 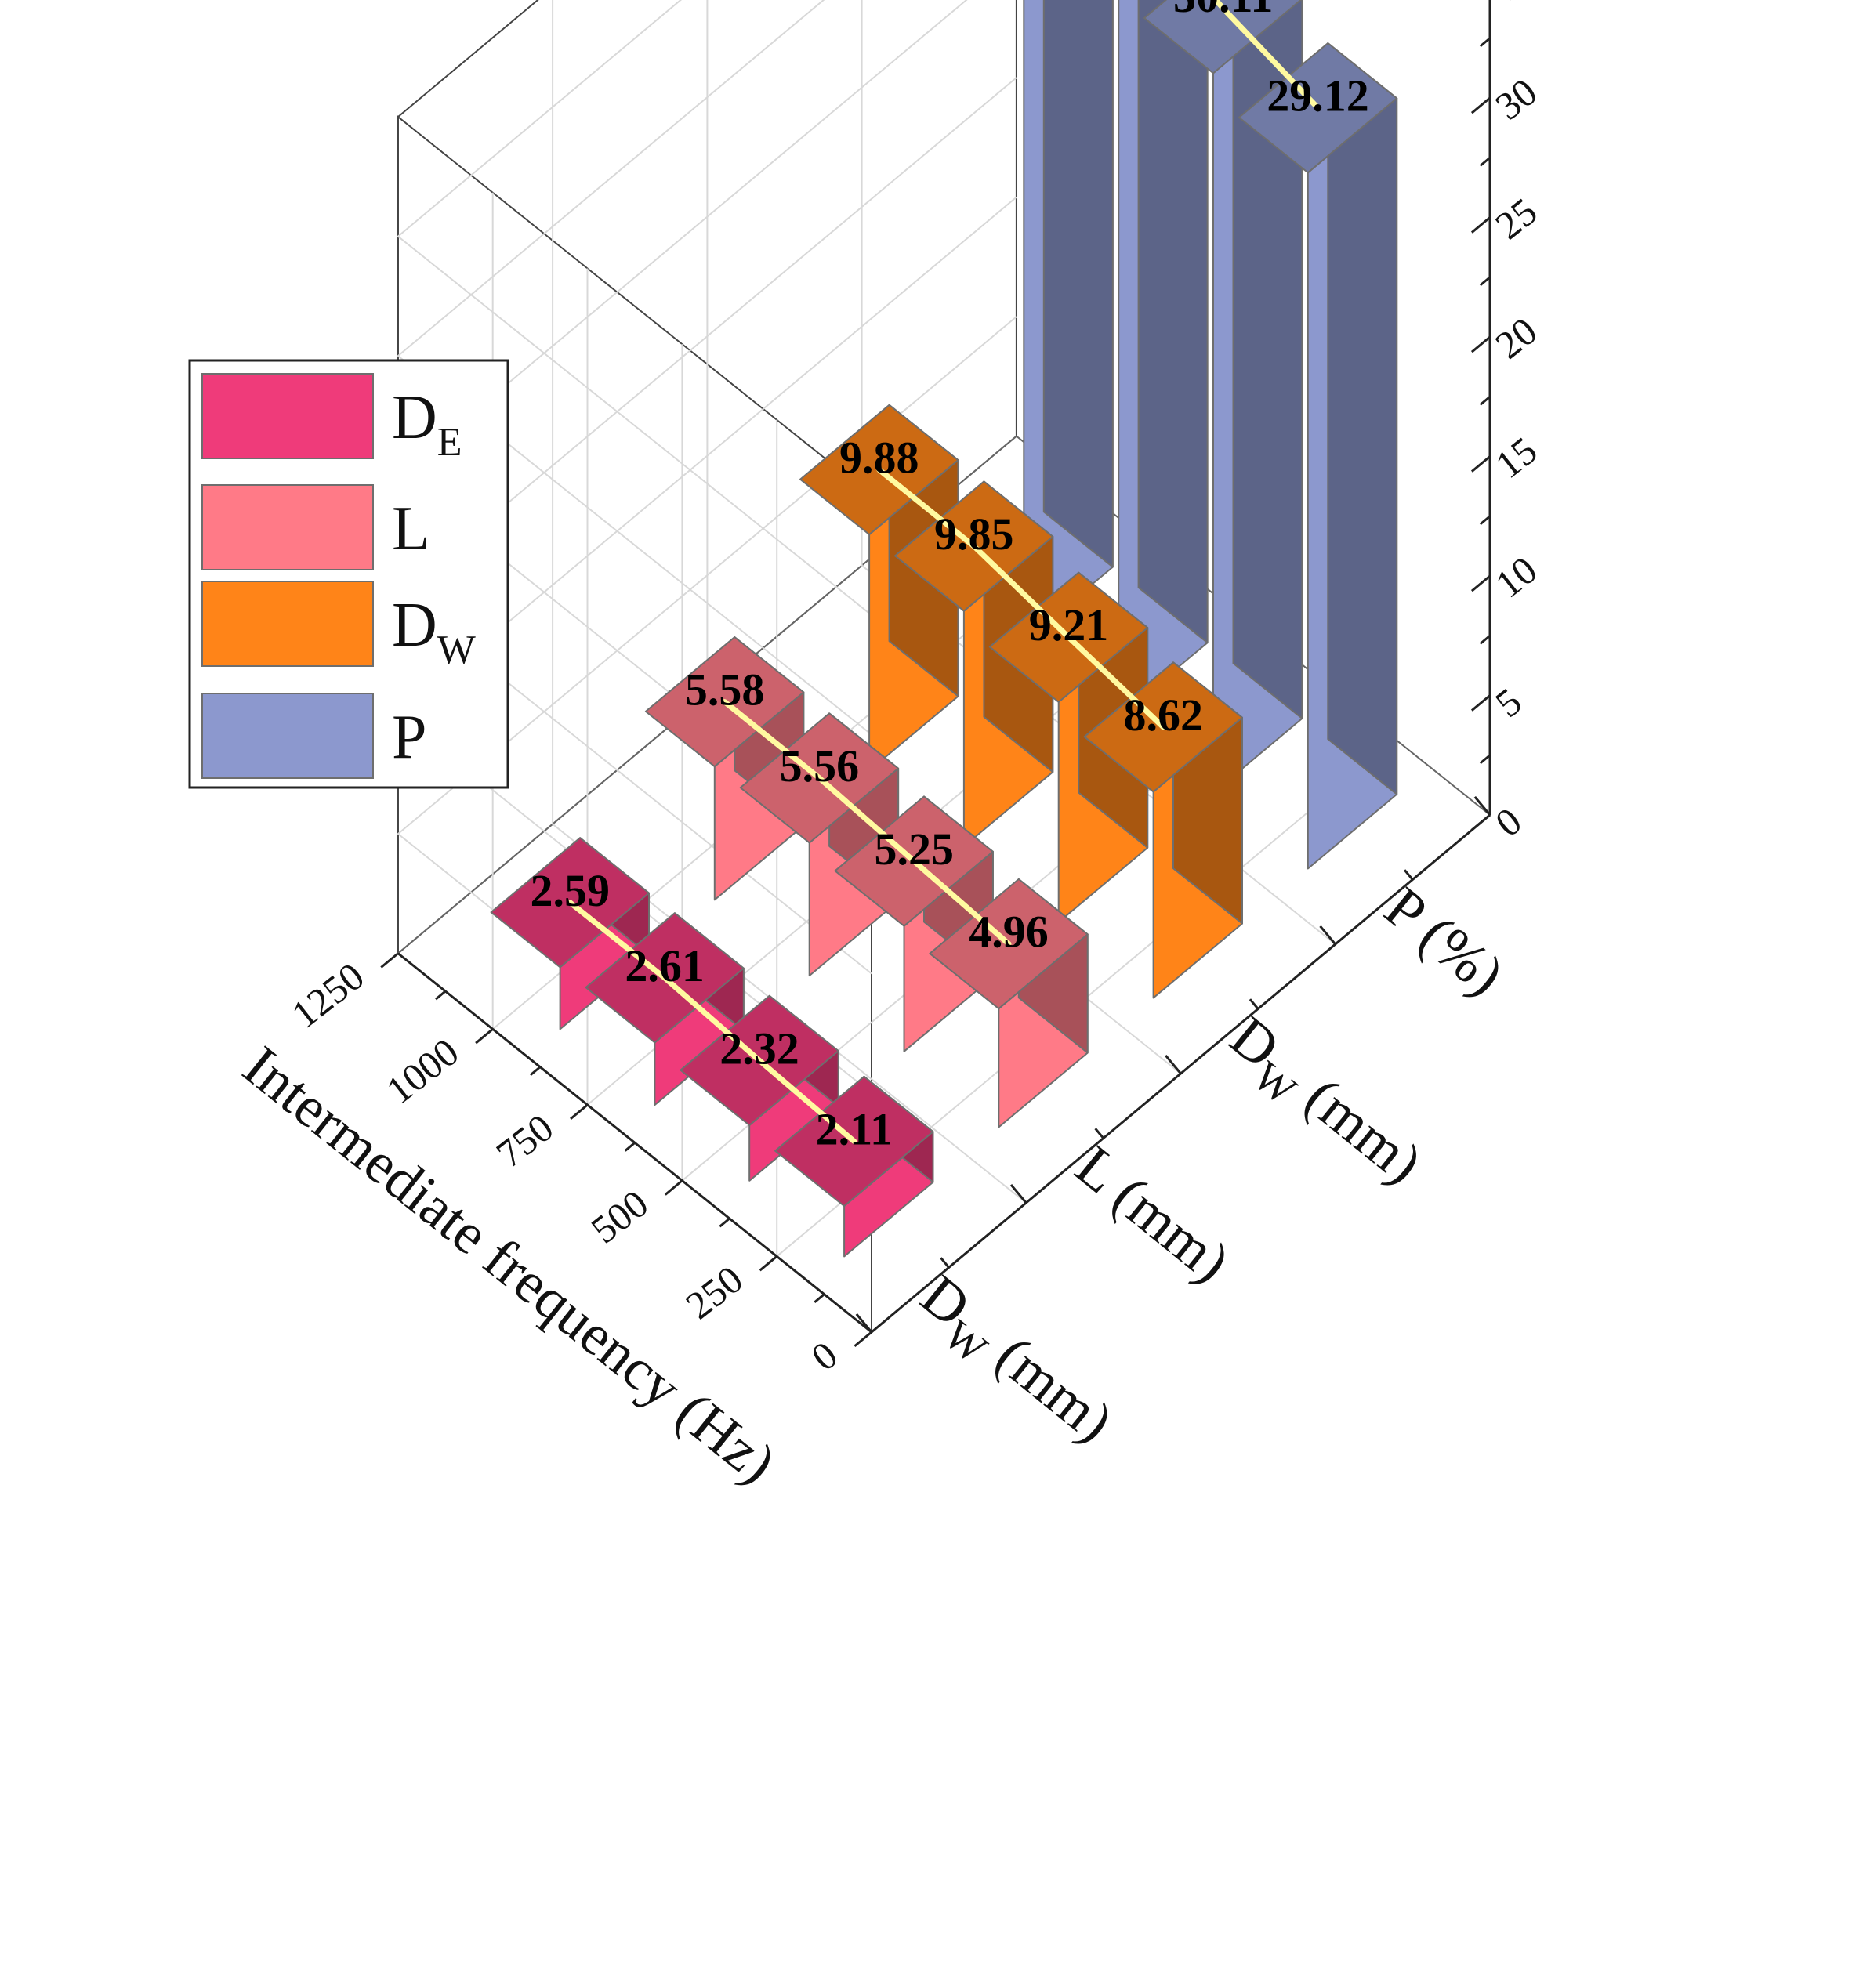 What do you see at coordinates (824, 1356) in the screenshot?
I see `x-tick-label: 0` at bounding box center [824, 1356].